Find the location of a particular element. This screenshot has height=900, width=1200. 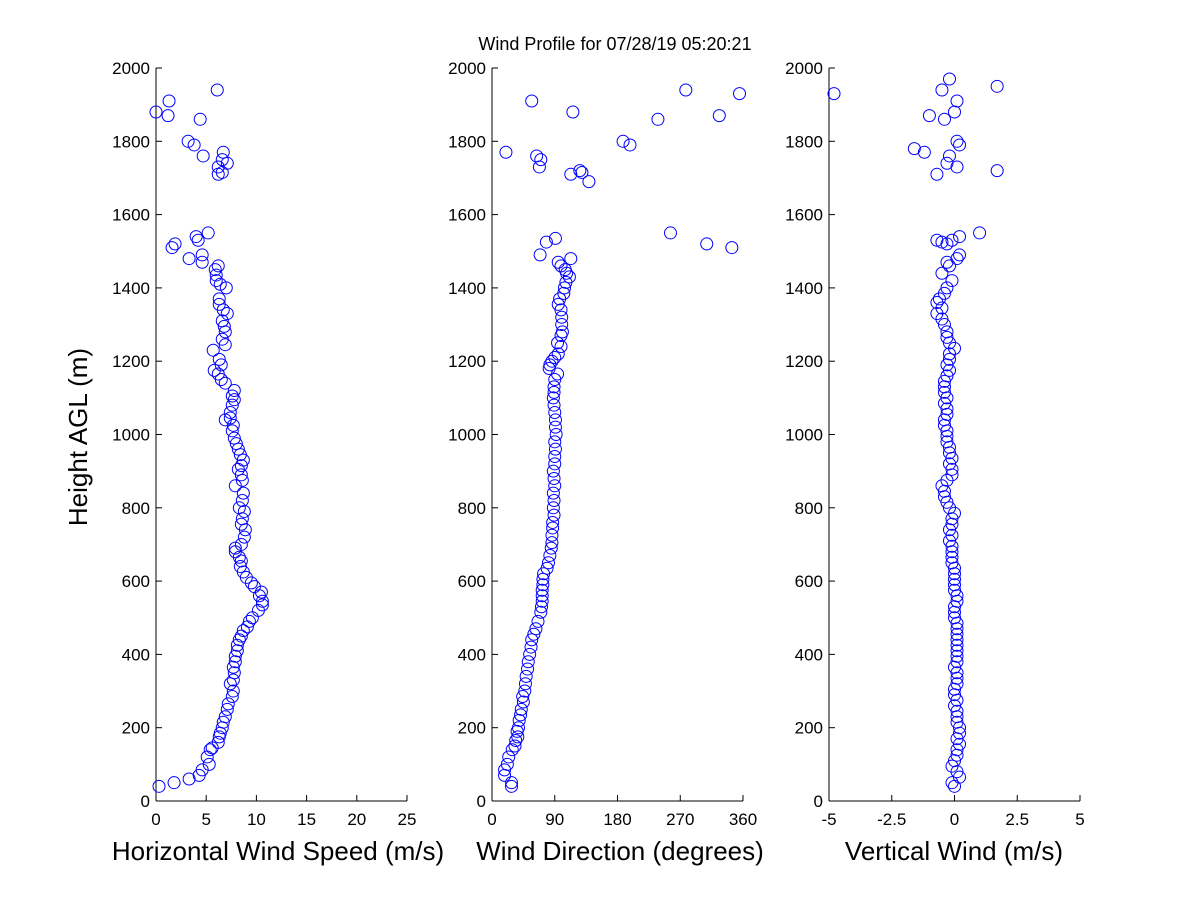

x-tick-label: 360 is located at coordinates (743, 819).